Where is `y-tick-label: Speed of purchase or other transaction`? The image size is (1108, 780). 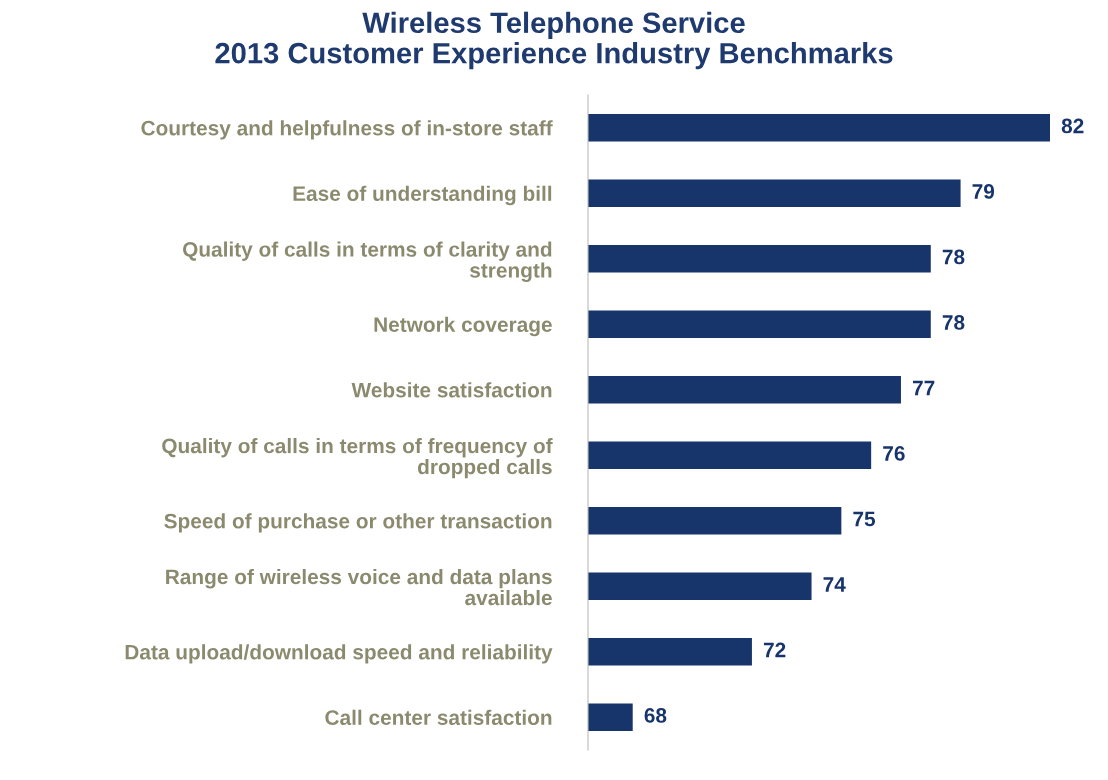 y-tick-label: Speed of purchase or other transaction is located at coordinates (358, 523).